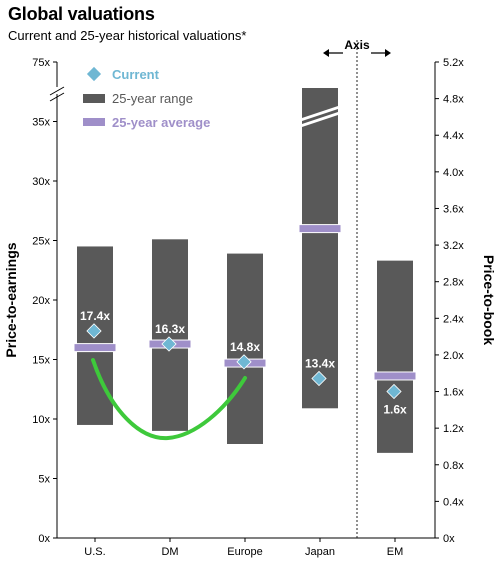 This screenshot has height=563, width=500. I want to click on left-tick-label: 35x, so click(41, 123).